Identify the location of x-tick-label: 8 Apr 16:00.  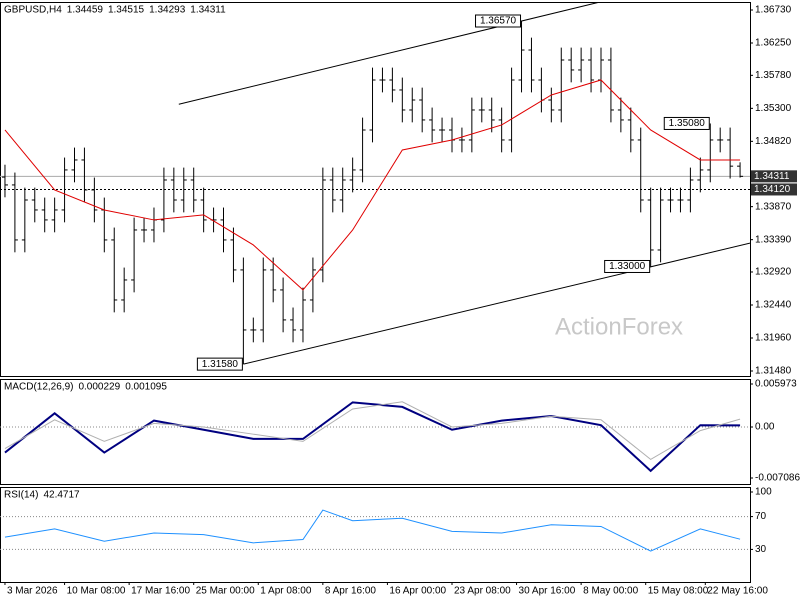
(351, 591).